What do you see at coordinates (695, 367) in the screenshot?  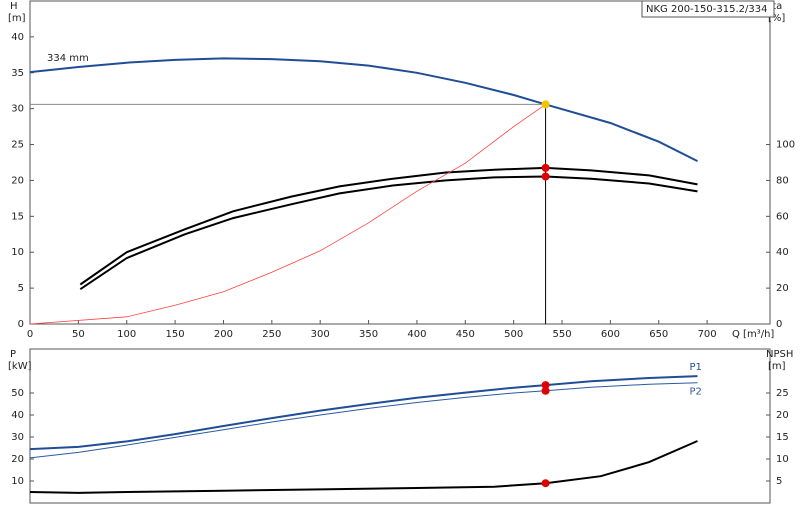 I see `curve-label: P1` at bounding box center [695, 367].